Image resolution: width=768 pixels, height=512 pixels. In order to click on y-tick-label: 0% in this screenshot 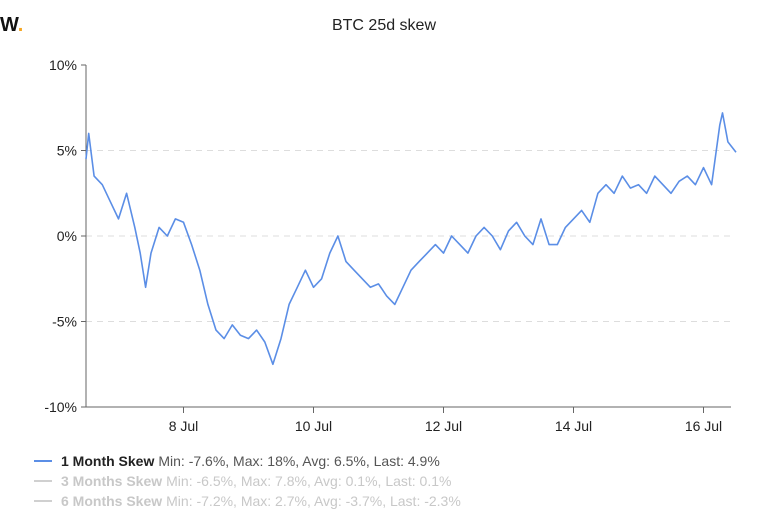, I will do `click(67, 236)`.